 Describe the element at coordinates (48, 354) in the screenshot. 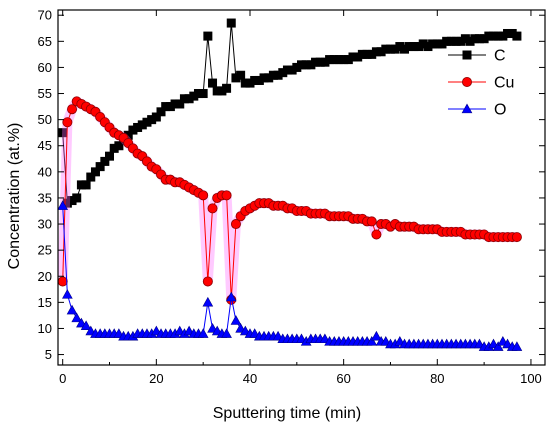

I see `y-tick-label: 5` at that location.